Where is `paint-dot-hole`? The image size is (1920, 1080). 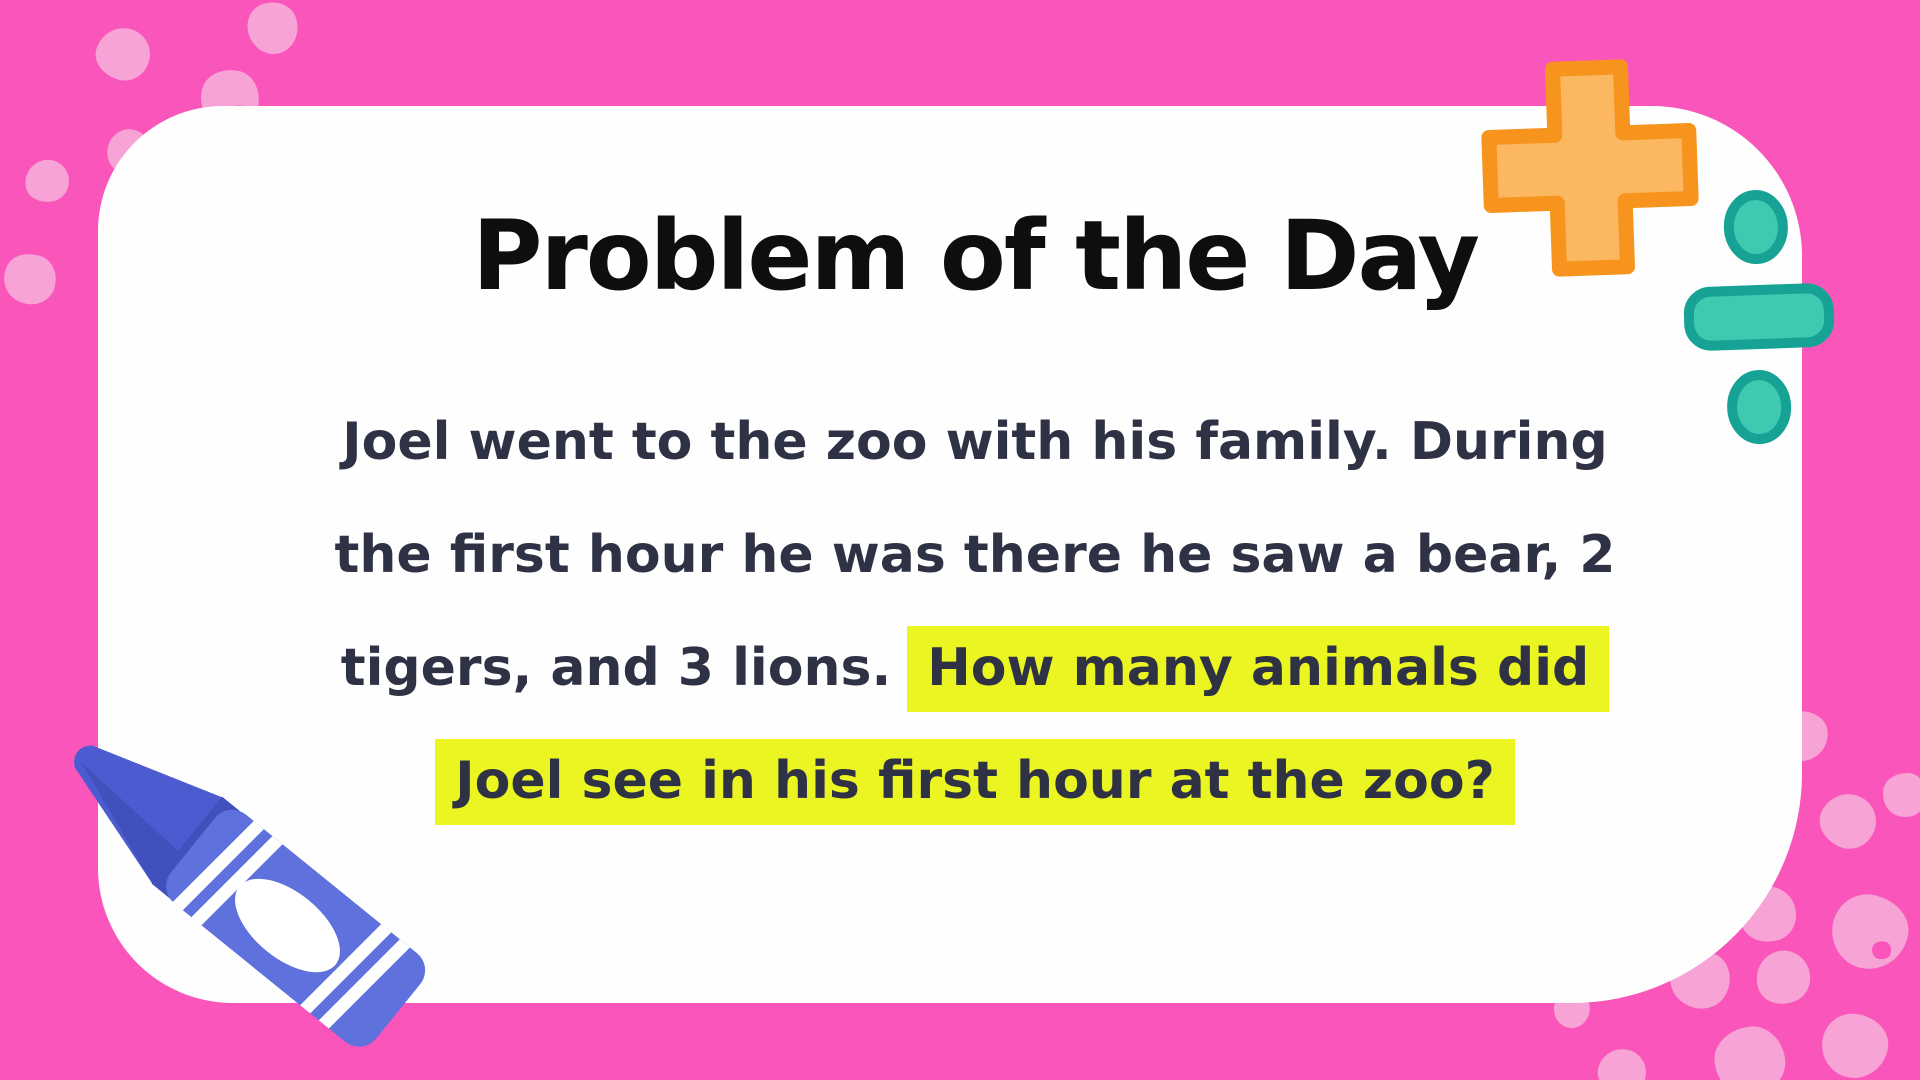 paint-dot-hole is located at coordinates (1881, 951).